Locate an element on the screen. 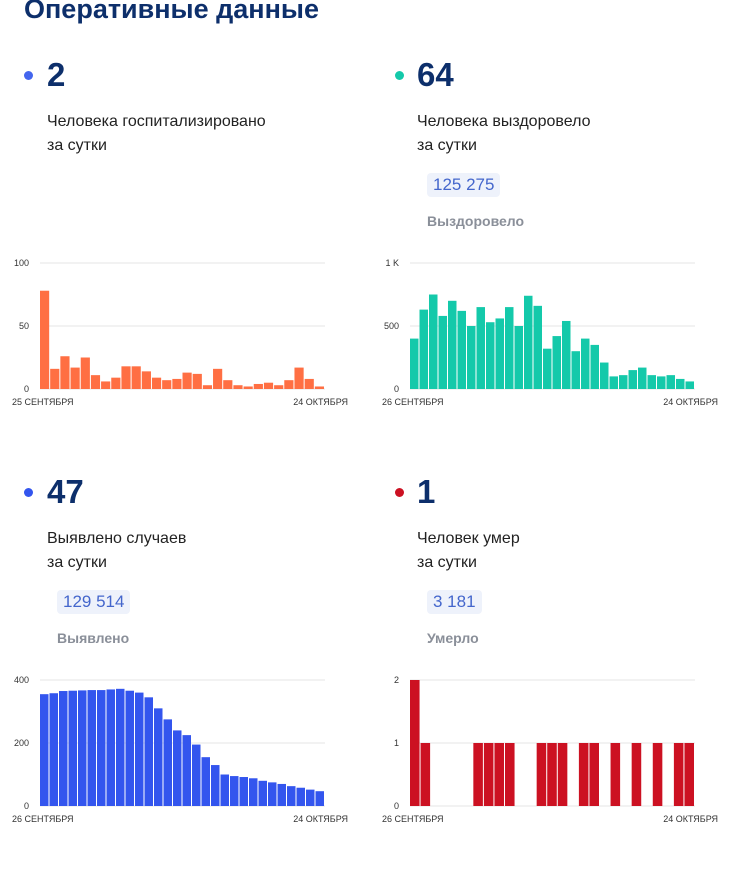 This screenshot has width=739, height=872. cases-dot-icon is located at coordinates (28, 492).